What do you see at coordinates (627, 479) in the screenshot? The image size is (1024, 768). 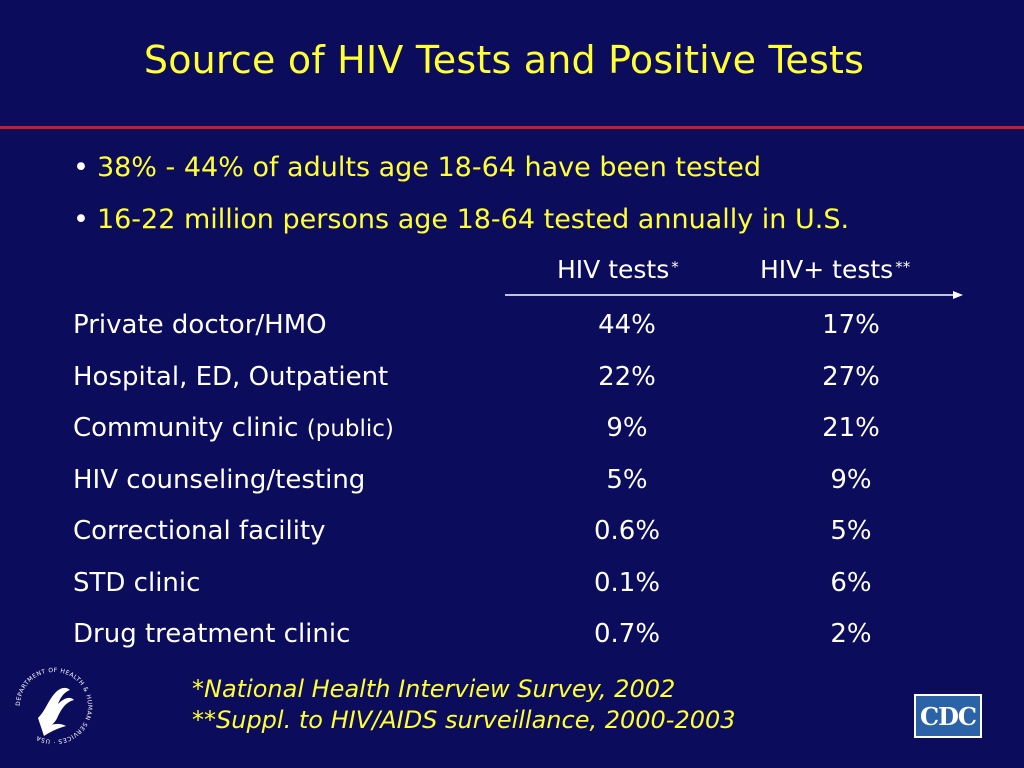 I see `hiv-tests-value: 5%` at bounding box center [627, 479].